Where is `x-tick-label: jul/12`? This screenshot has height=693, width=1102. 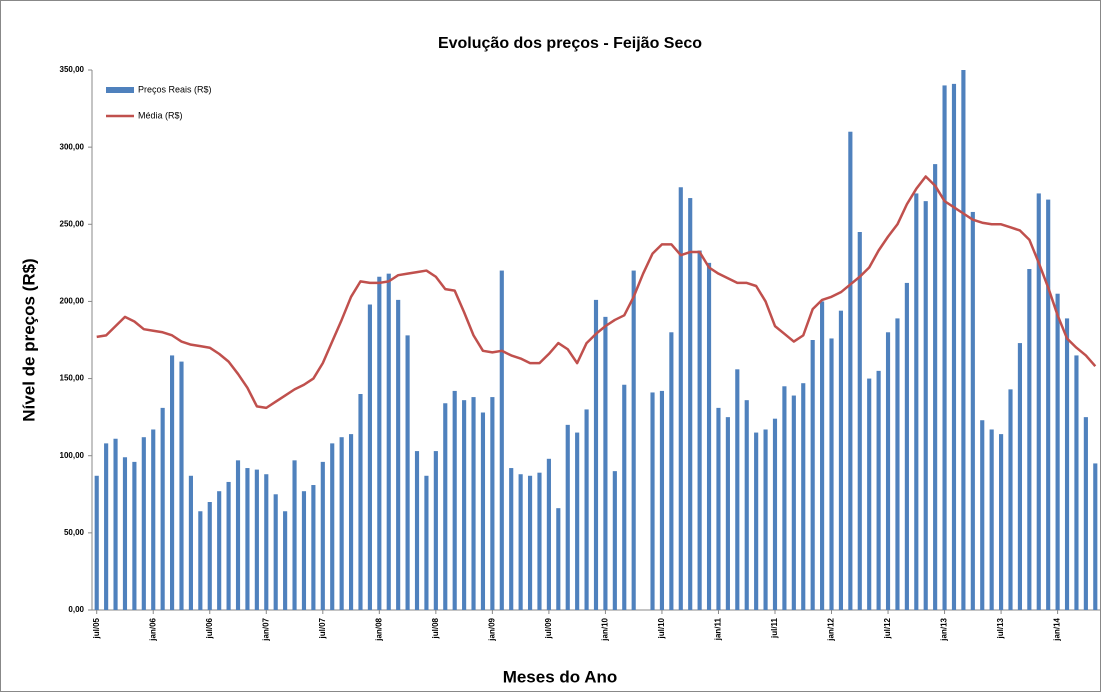 x-tick-label: jul/12 is located at coordinates (887, 628).